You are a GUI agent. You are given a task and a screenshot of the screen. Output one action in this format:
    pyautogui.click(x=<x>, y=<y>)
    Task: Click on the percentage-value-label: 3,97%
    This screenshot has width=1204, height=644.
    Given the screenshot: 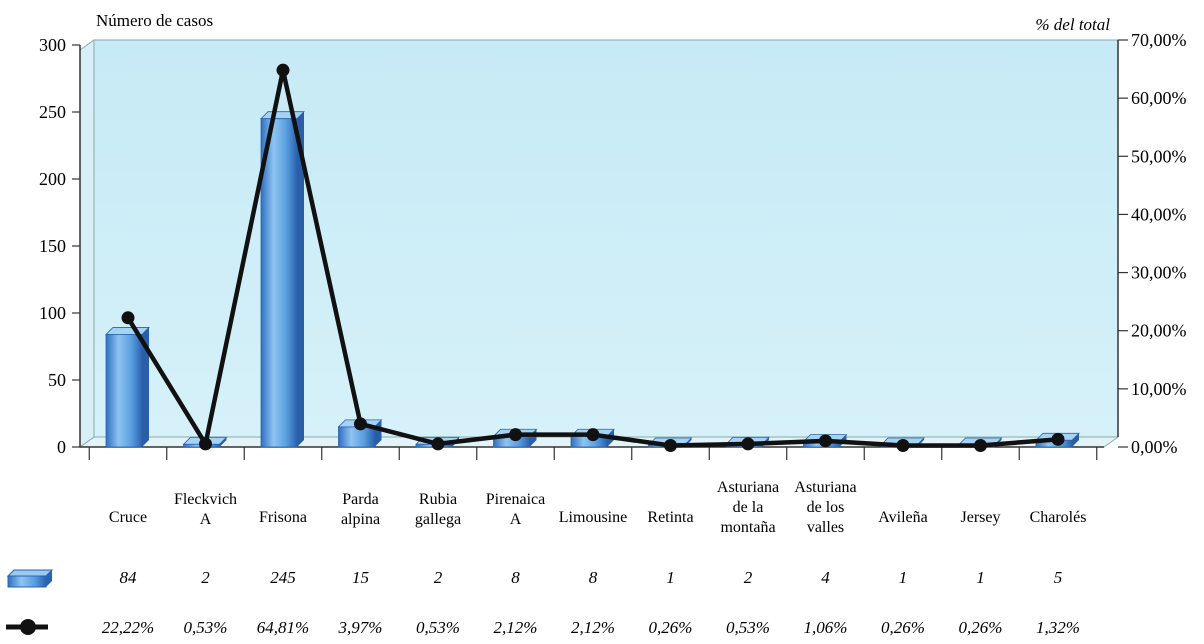 What is the action you would take?
    pyautogui.click(x=360, y=627)
    